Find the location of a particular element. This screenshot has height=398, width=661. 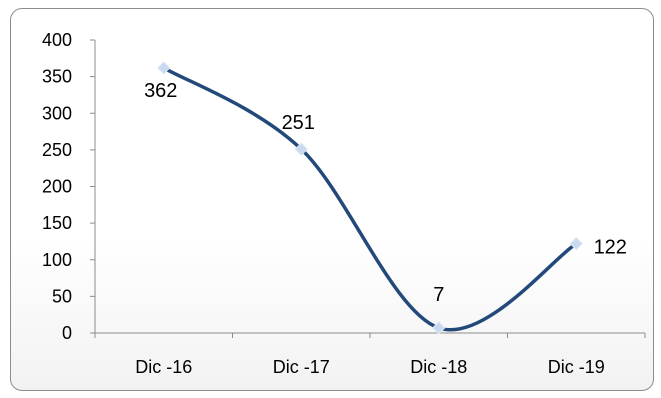

x-axis-ticks: Dic -16 Dic -17 Dic -18 Dic -19 is located at coordinates (370, 355).